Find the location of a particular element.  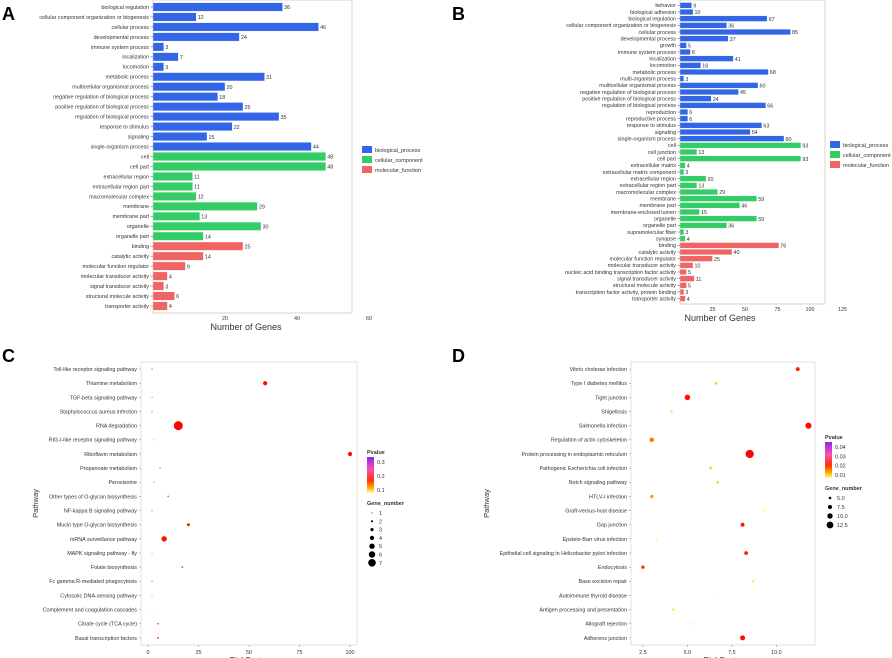

color-tick-label: 0.2 is located at coordinates (381, 477).